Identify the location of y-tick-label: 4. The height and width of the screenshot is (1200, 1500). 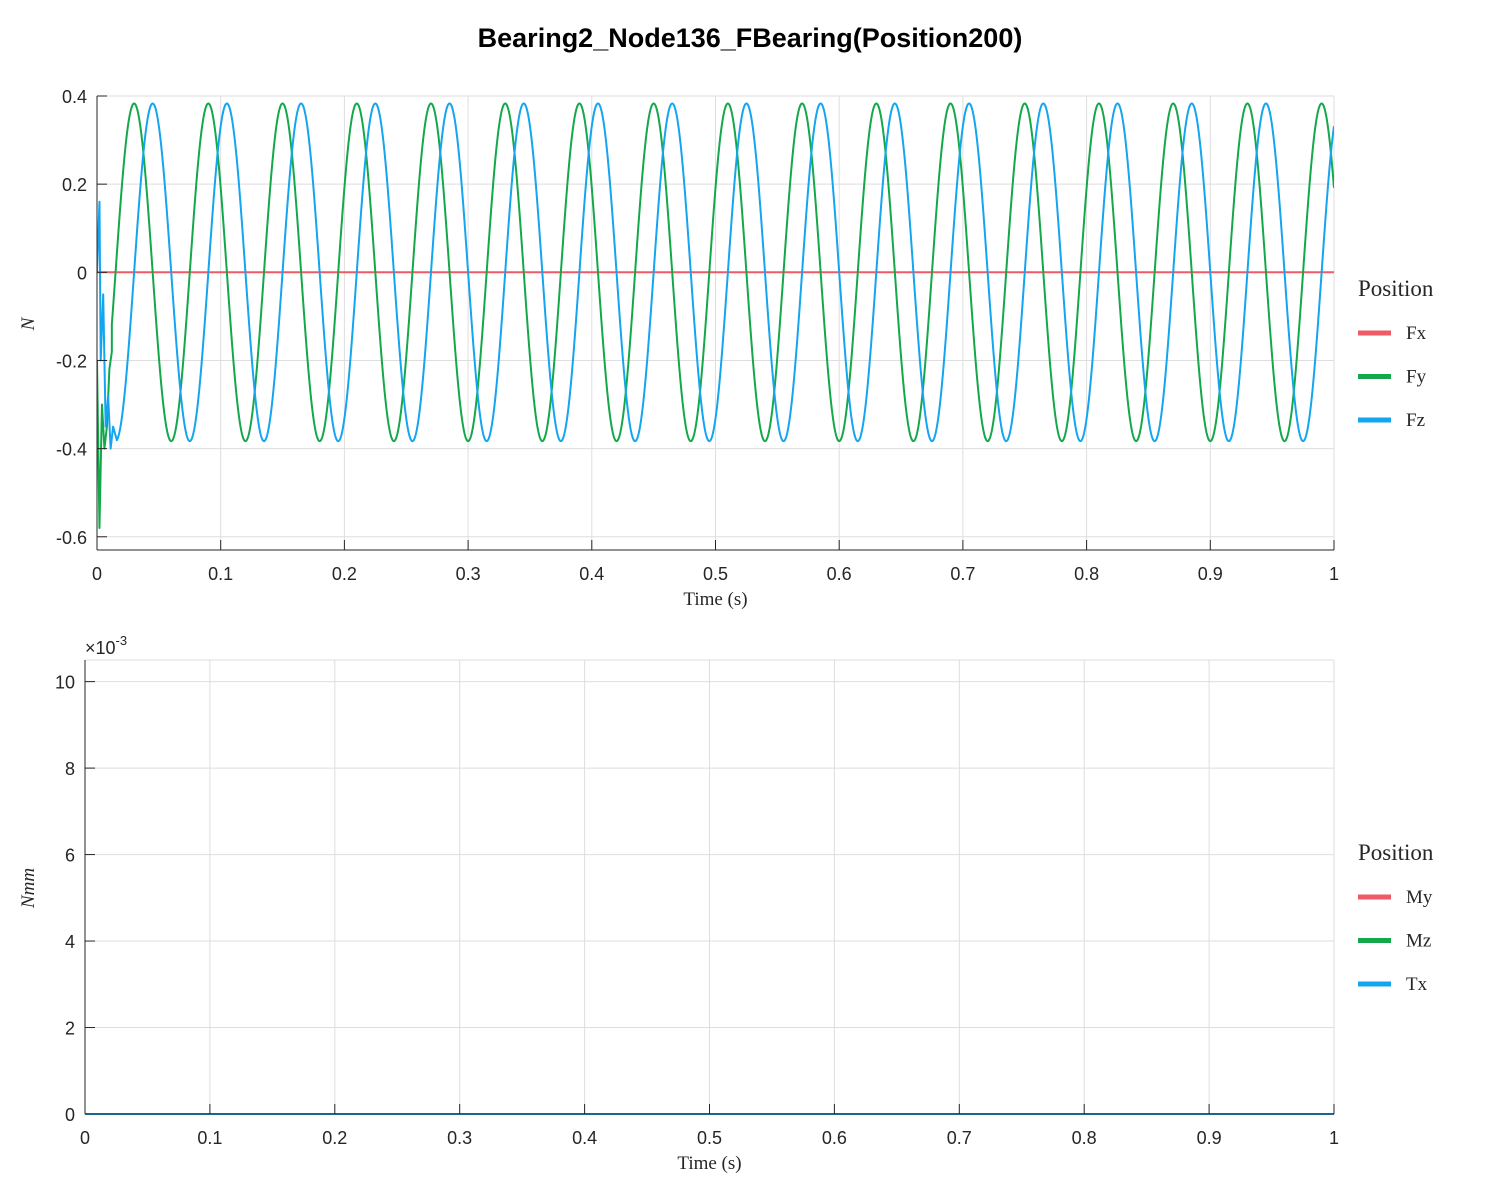
(70, 942).